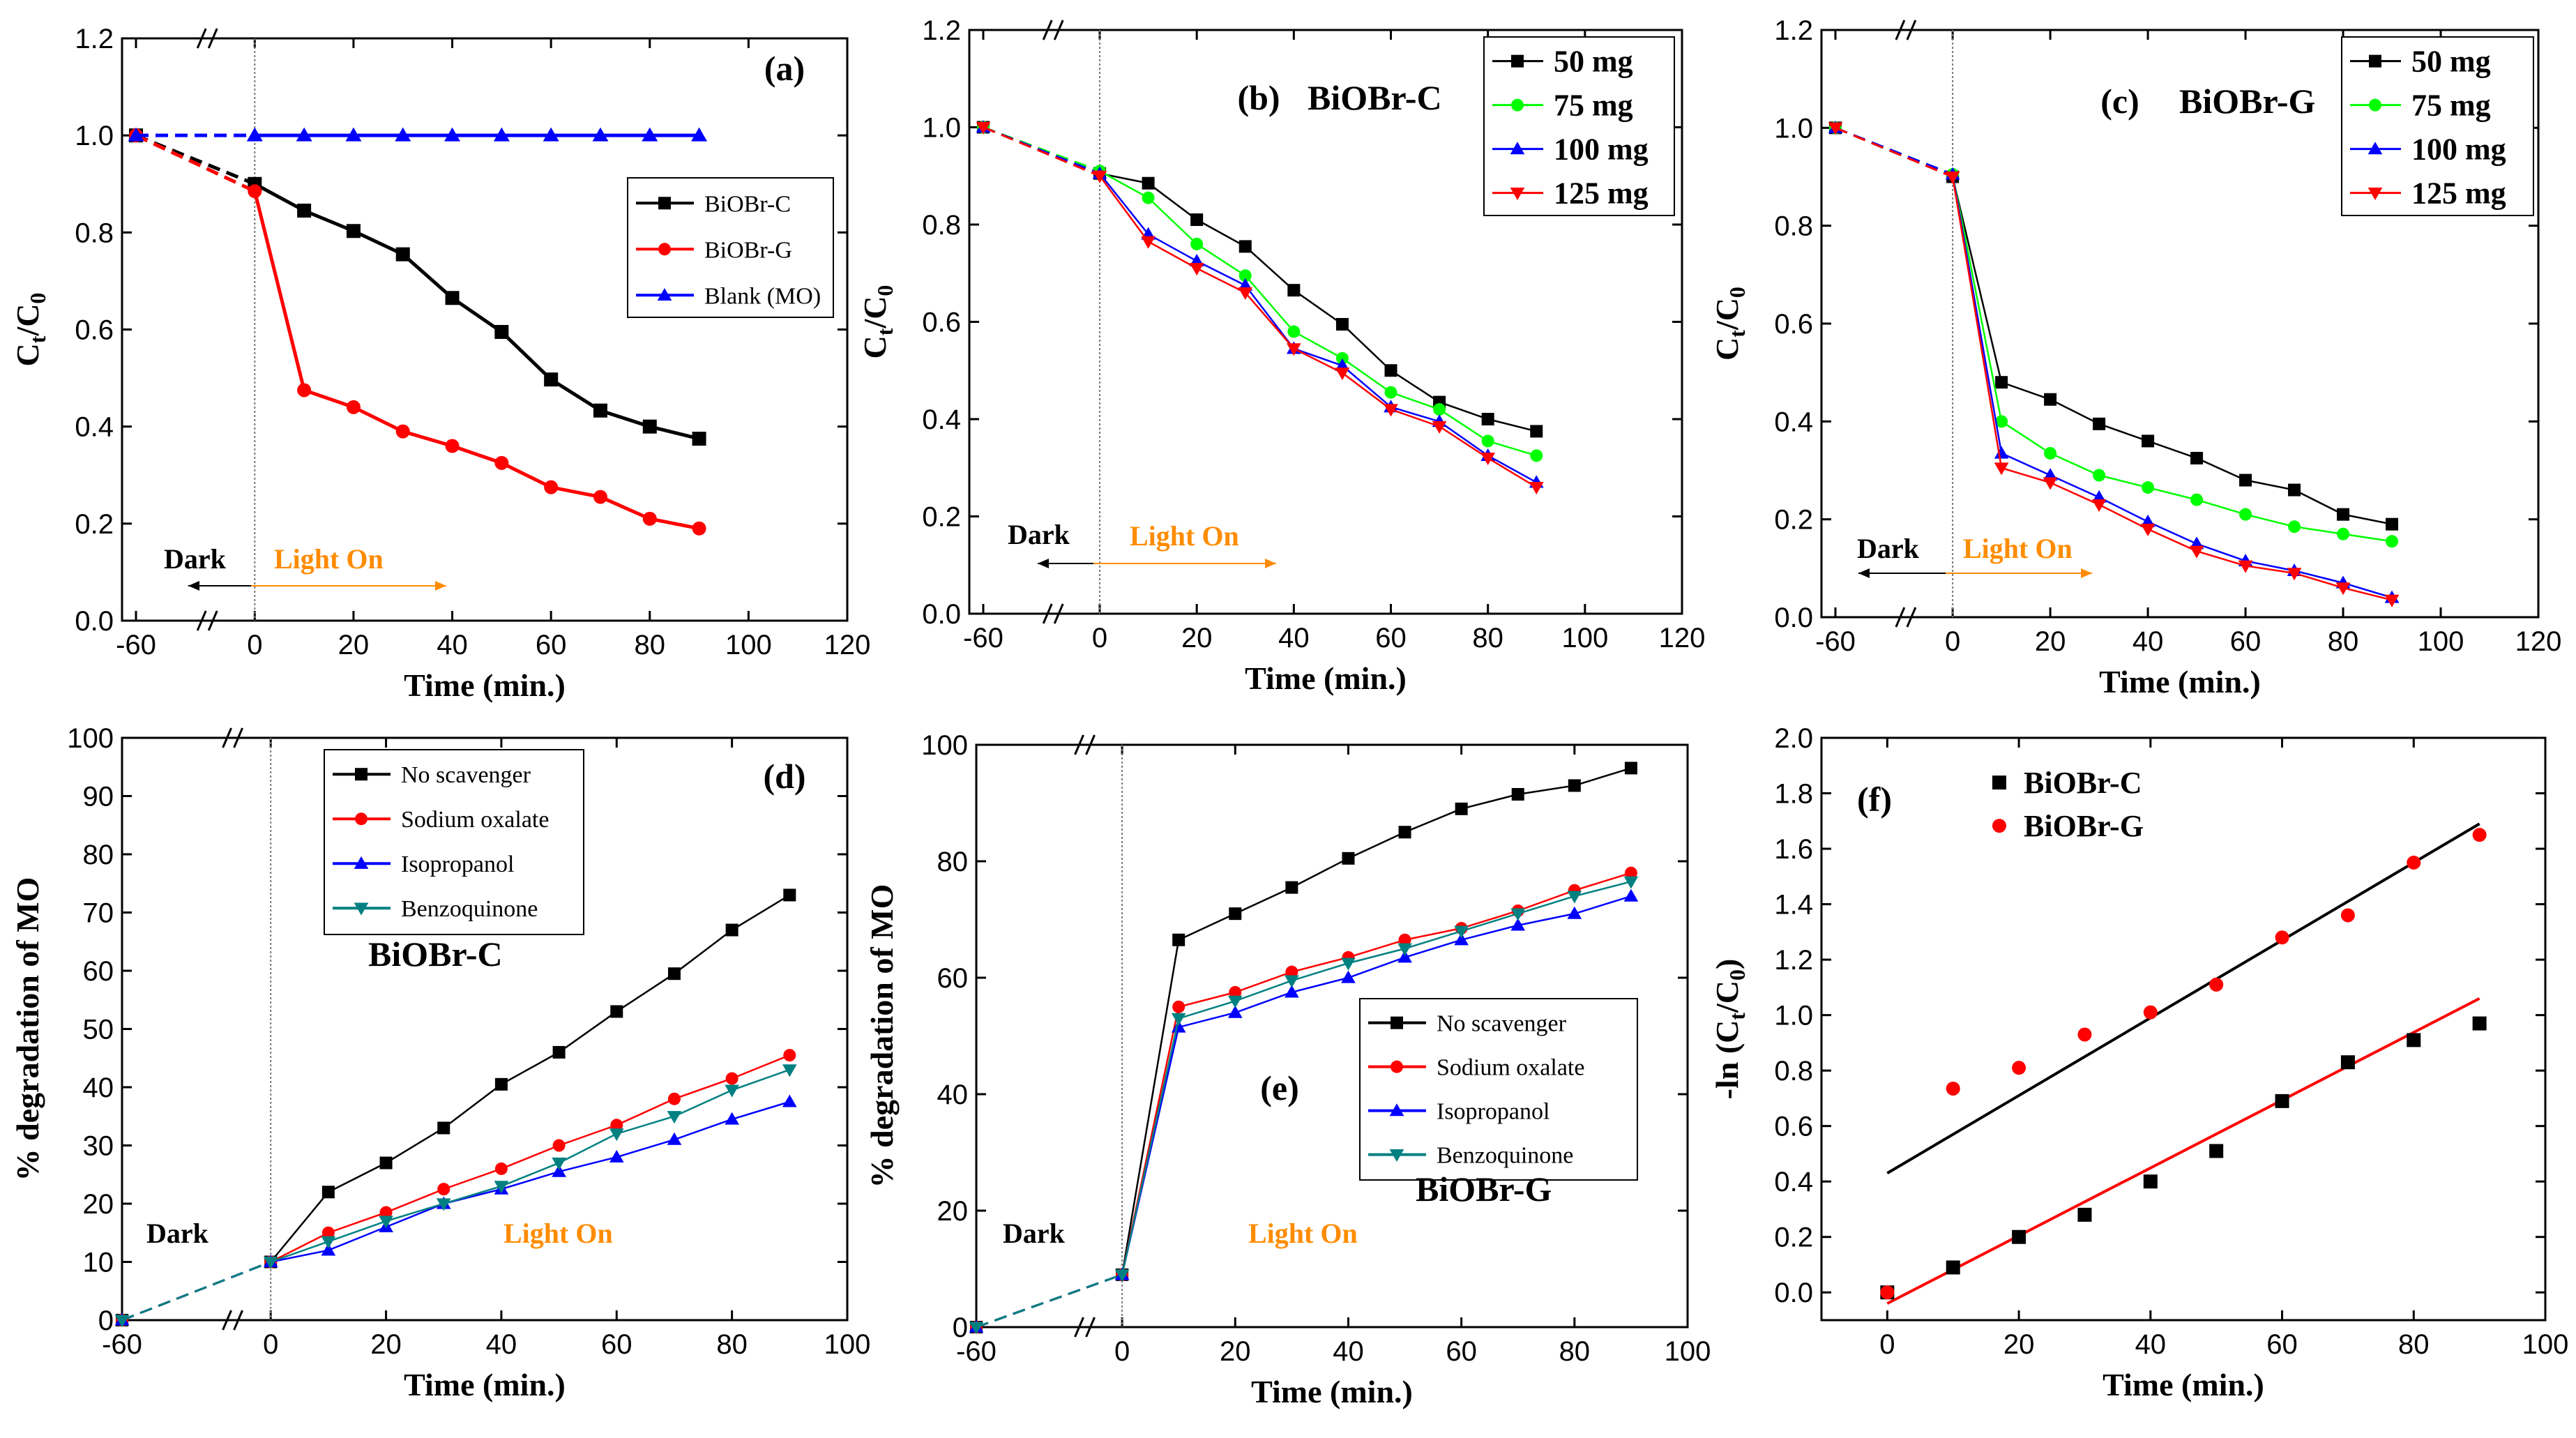 This screenshot has width=2576, height=1438. I want to click on panel-label: (e), so click(1279, 1087).